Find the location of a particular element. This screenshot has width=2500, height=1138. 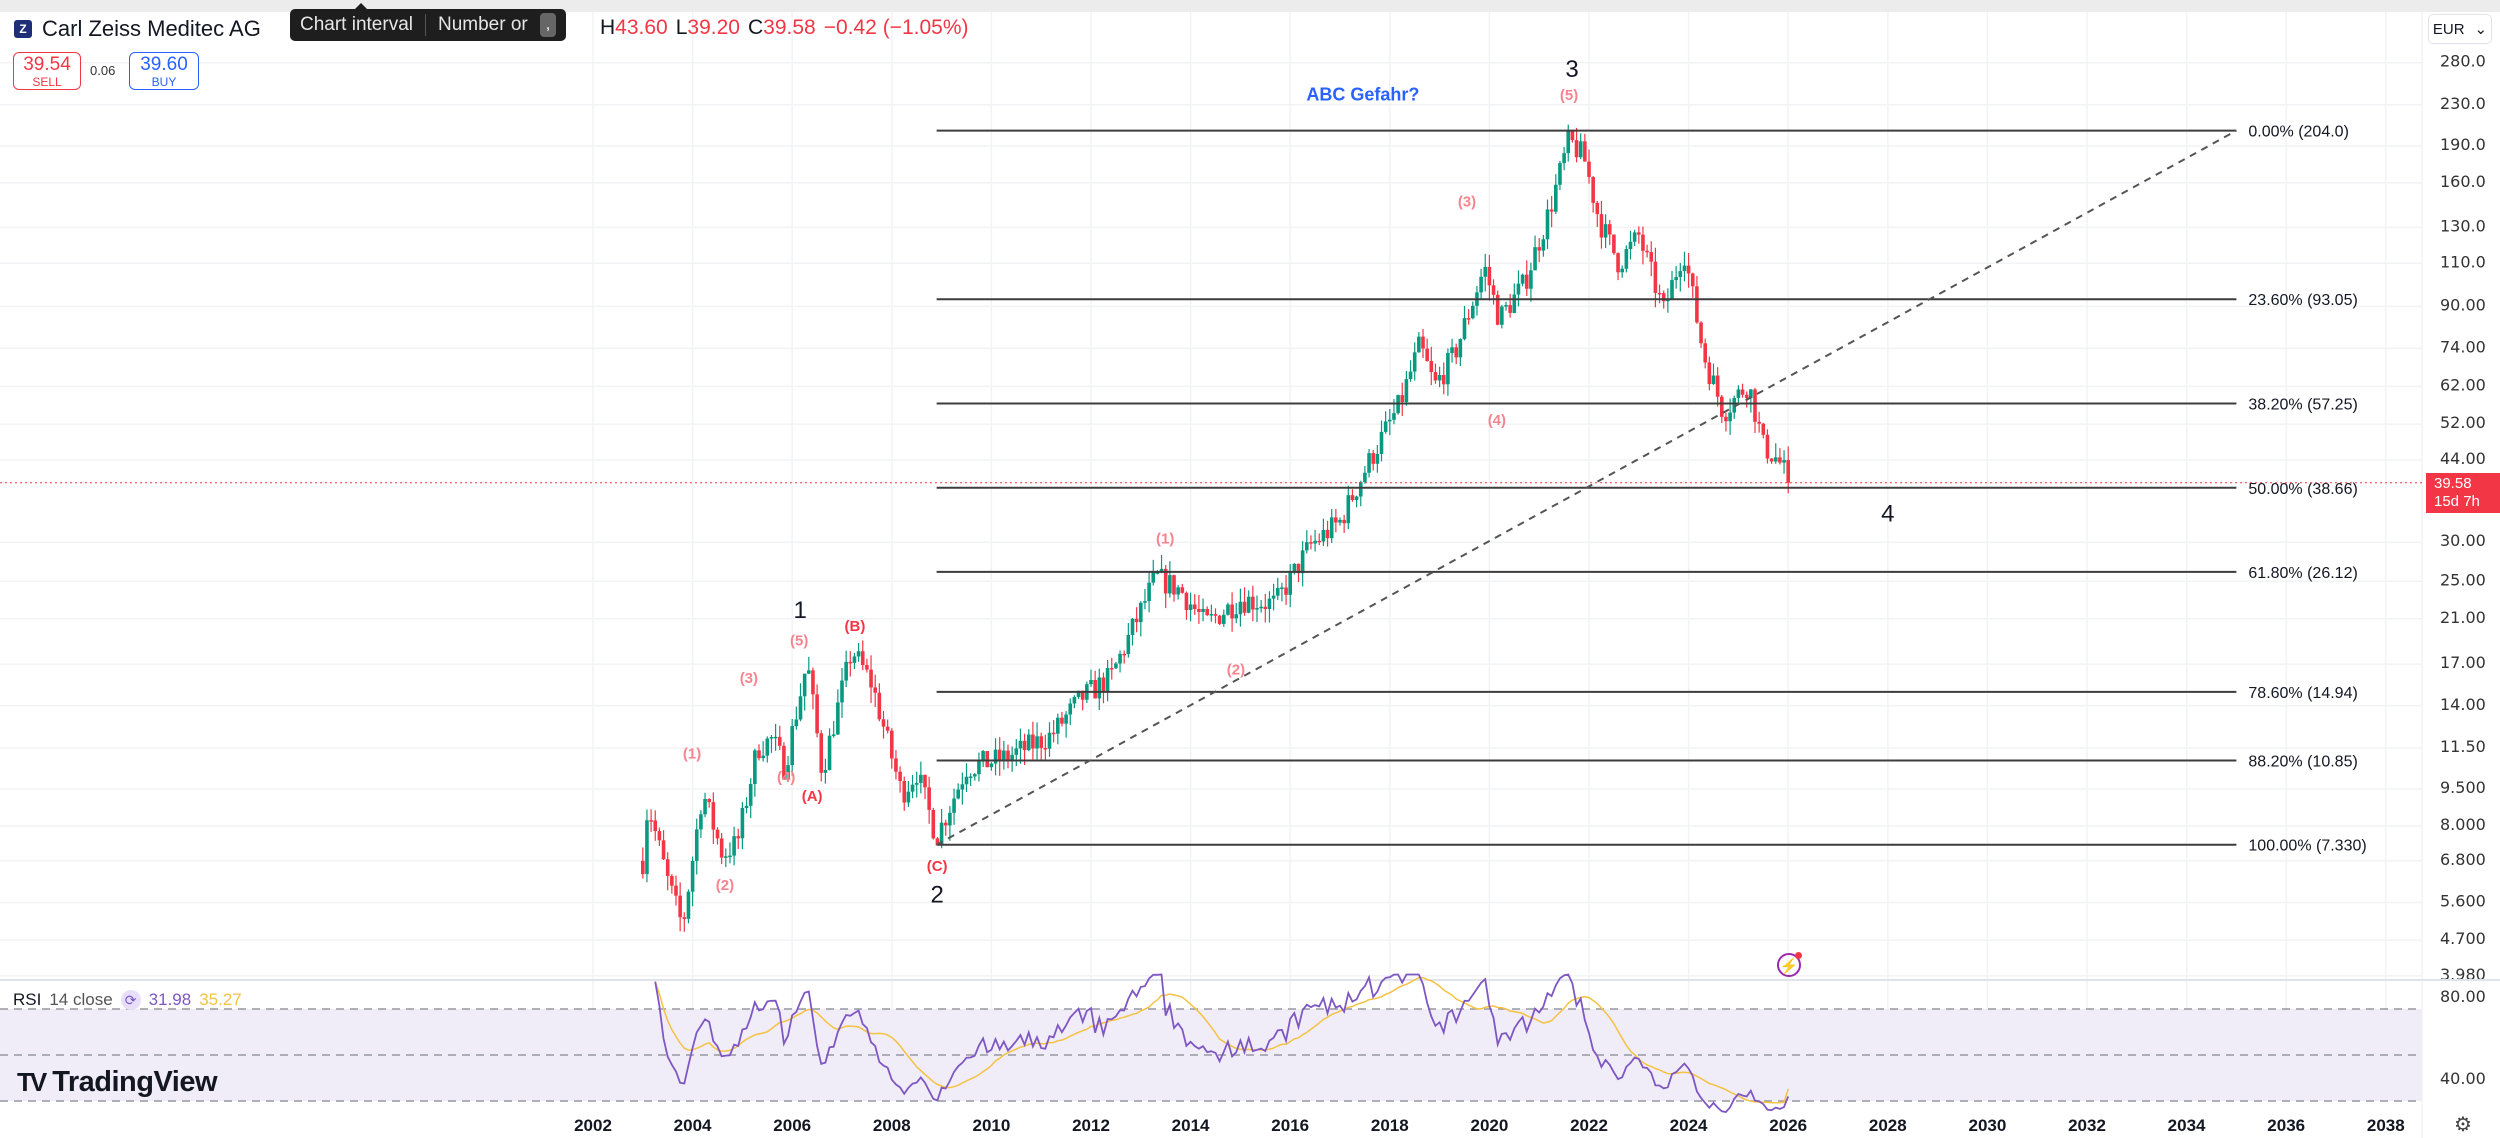

fib-level-label: 100.00% (7.330) is located at coordinates (2307, 846).